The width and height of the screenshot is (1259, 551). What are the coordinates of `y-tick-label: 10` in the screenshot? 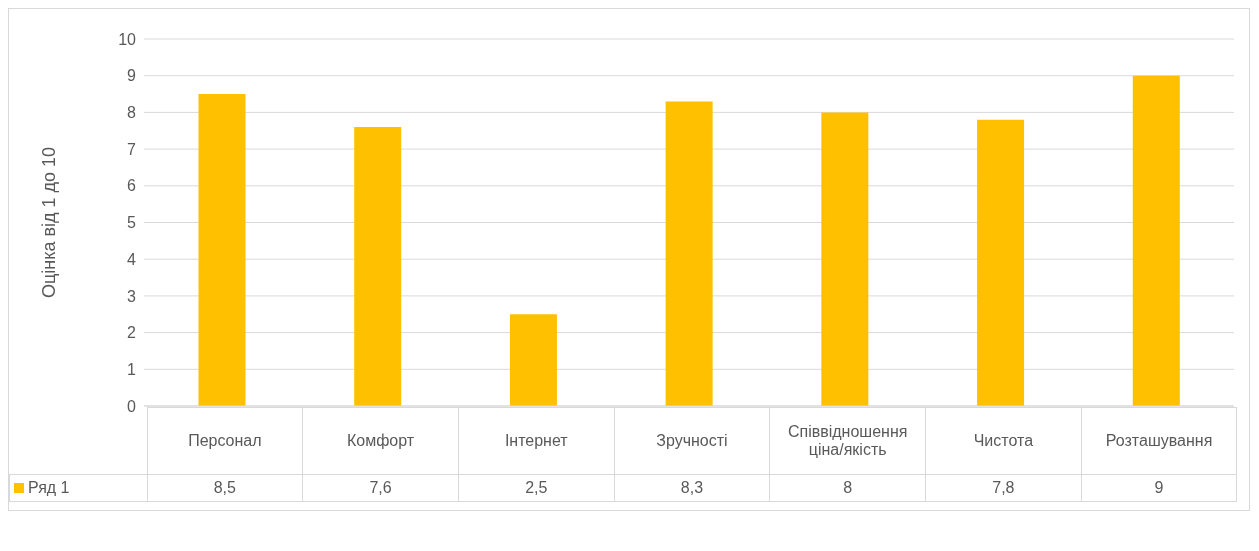 It's located at (127, 39).